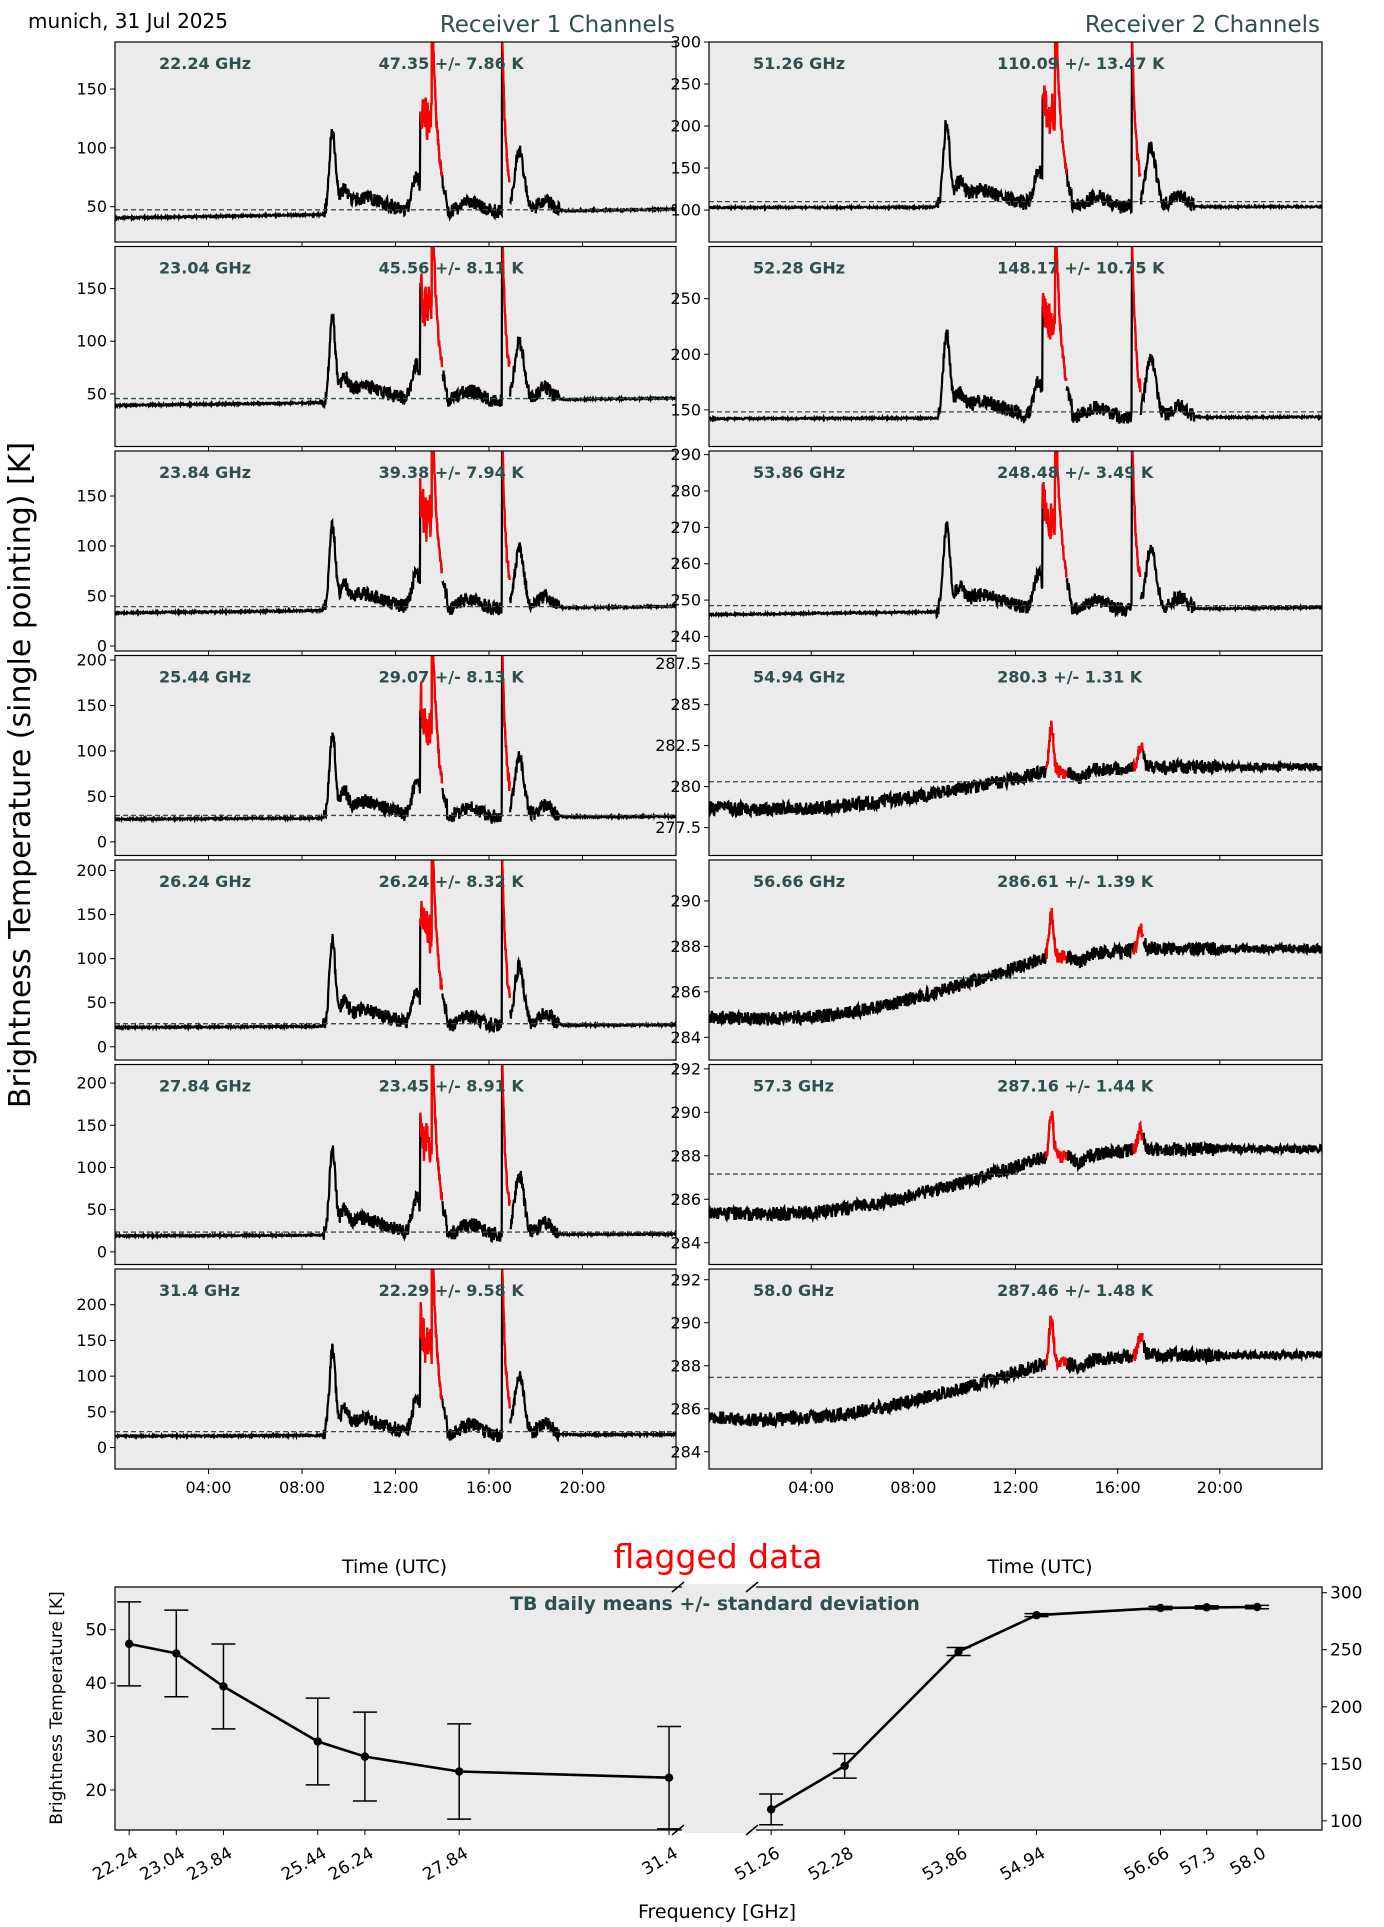  What do you see at coordinates (128, 21) in the screenshot?
I see `date-location-text: munich, 31 Jul 2025` at bounding box center [128, 21].